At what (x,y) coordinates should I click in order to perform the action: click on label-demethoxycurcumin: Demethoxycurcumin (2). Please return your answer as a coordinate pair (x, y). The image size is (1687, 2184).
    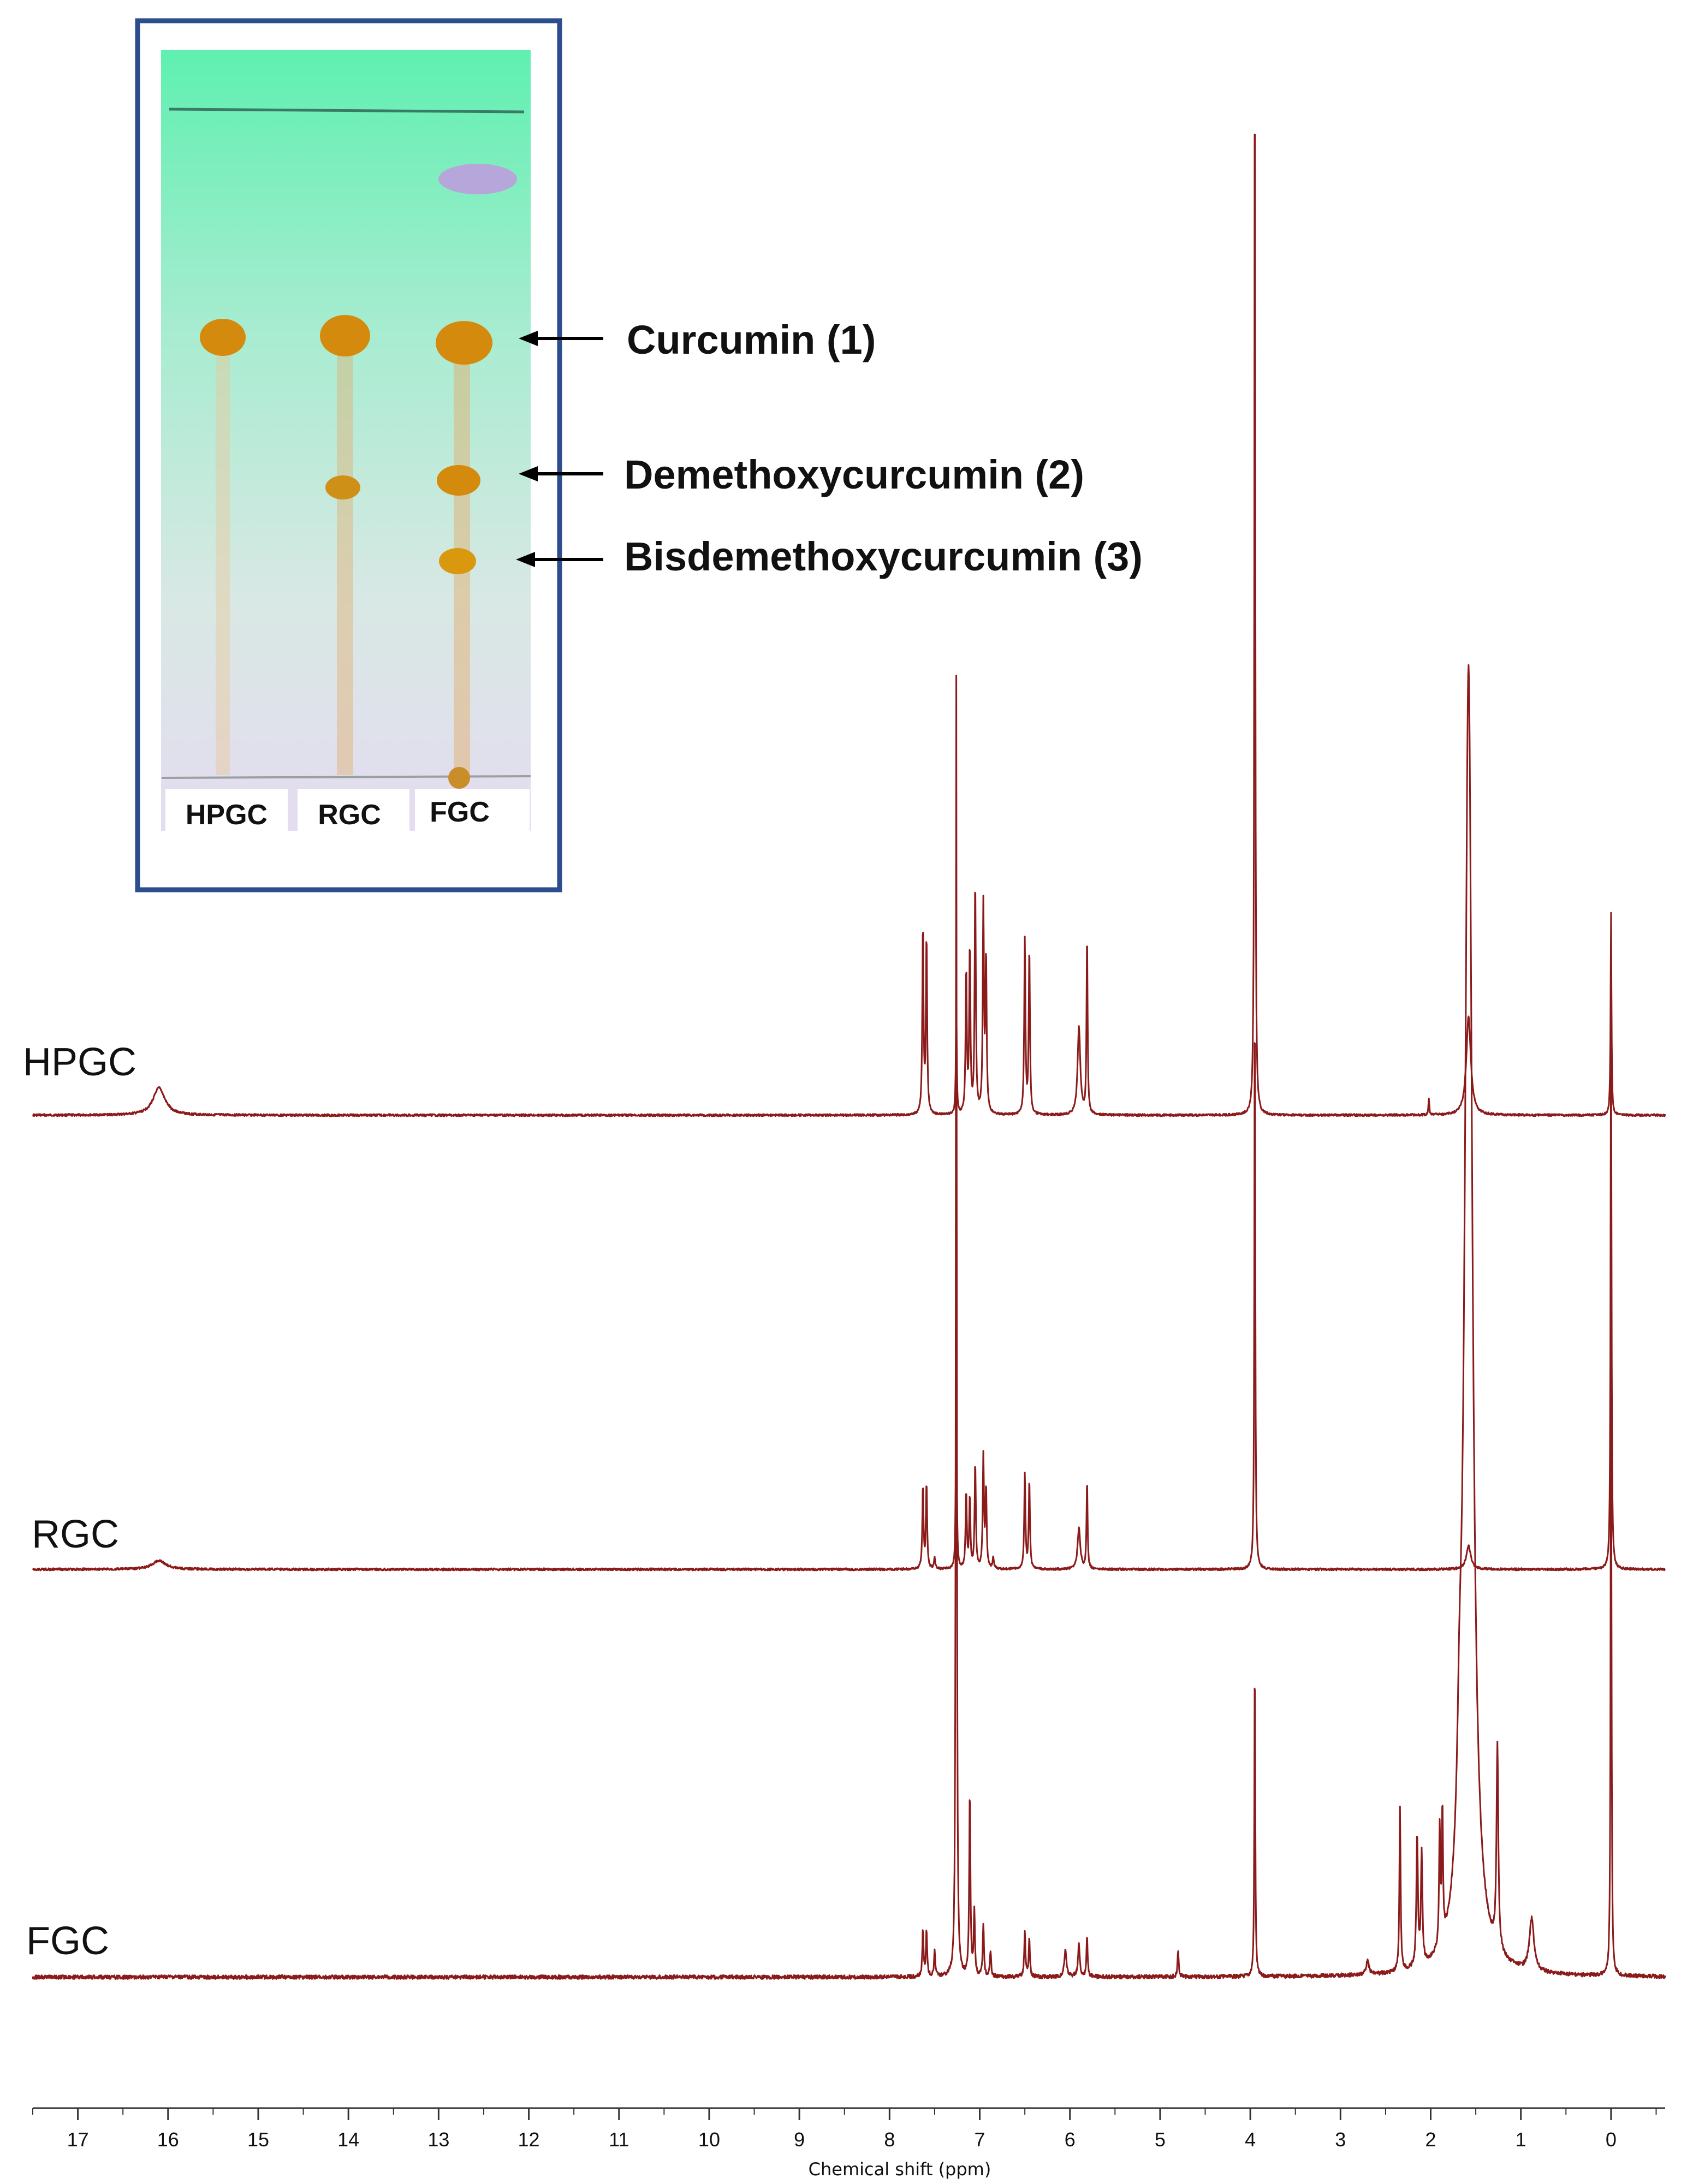
    Looking at the image, I should click on (854, 475).